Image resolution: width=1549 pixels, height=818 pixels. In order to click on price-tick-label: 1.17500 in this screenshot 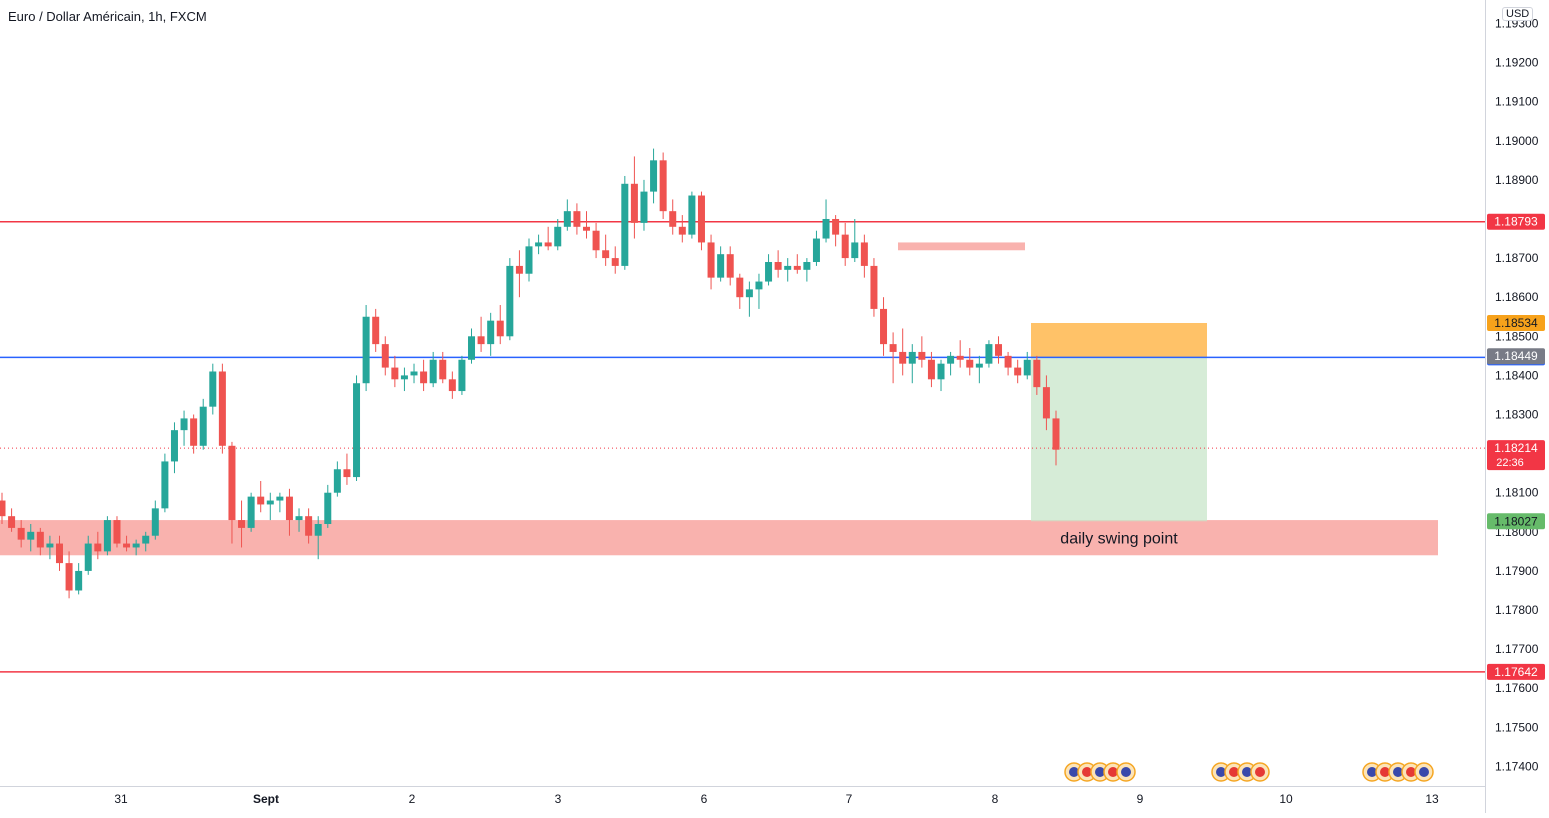, I will do `click(1517, 727)`.